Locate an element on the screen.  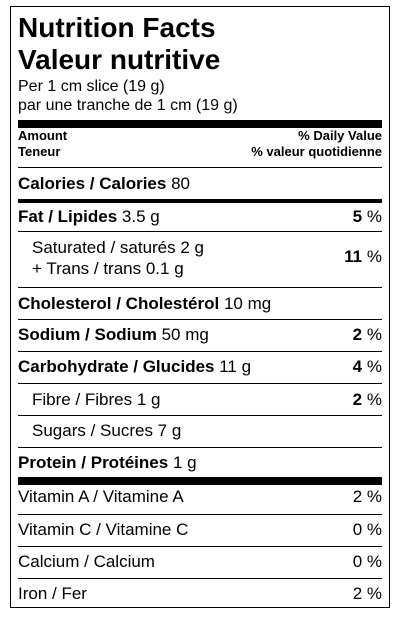
serving-size-english: Per 1 cm slice (19 g) is located at coordinates (91, 86).